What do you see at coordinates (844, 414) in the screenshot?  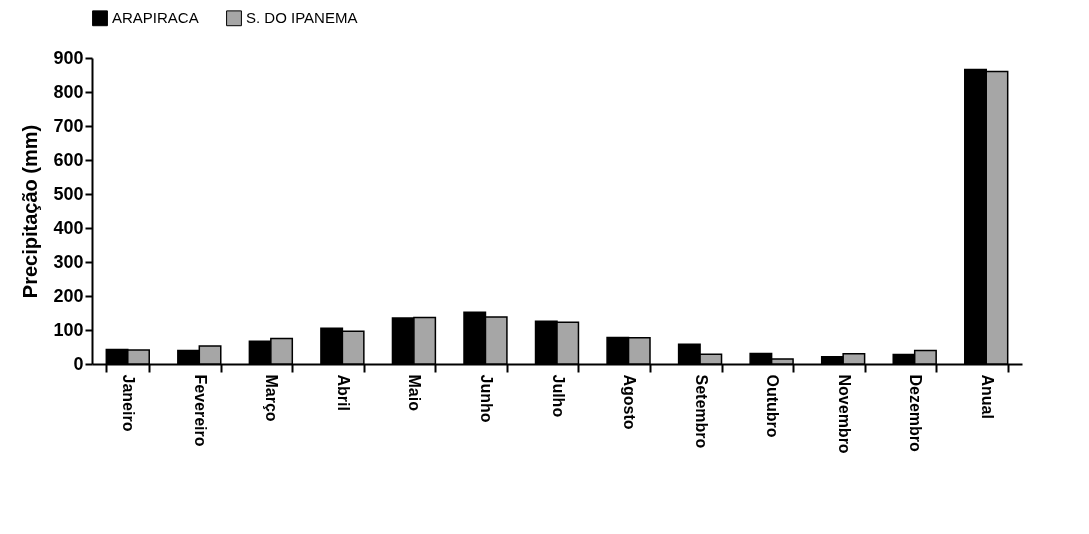 I see `x-tick-label: Novembro` at bounding box center [844, 414].